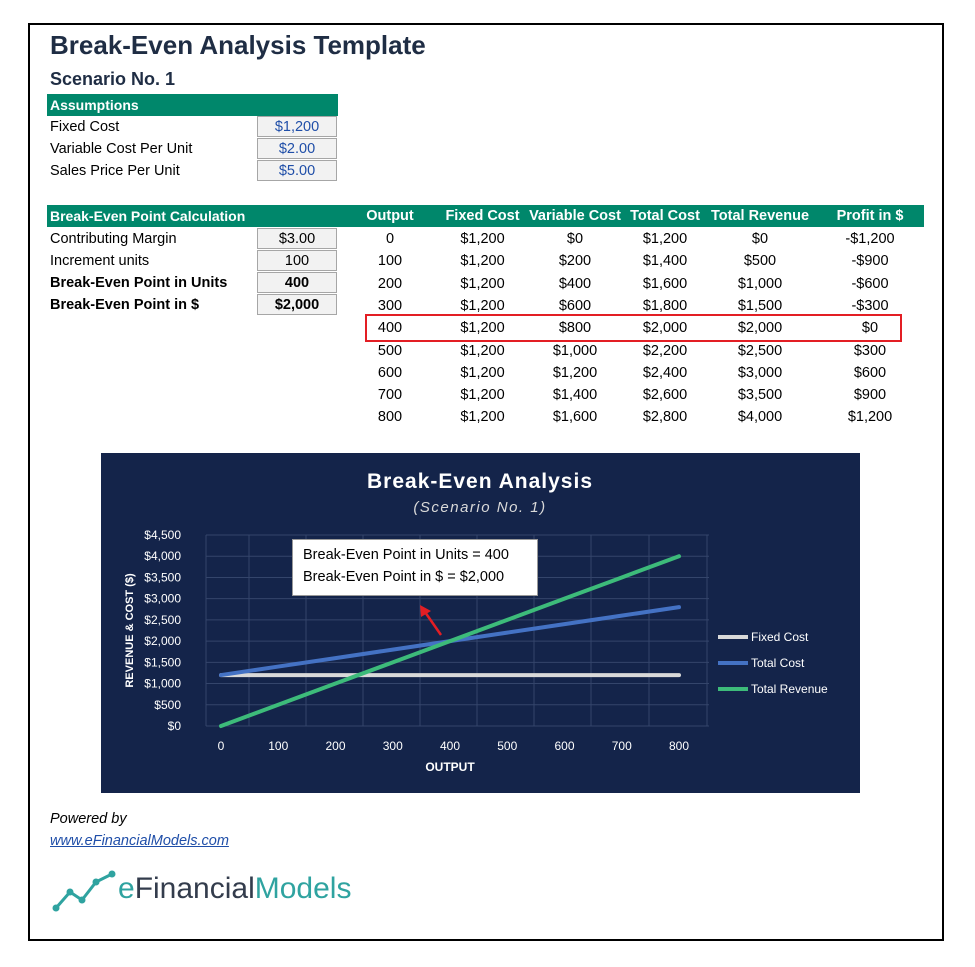 Image resolution: width=975 pixels, height=967 pixels. What do you see at coordinates (870, 417) in the screenshot?
I see `table-cell-profit: $1,200` at bounding box center [870, 417].